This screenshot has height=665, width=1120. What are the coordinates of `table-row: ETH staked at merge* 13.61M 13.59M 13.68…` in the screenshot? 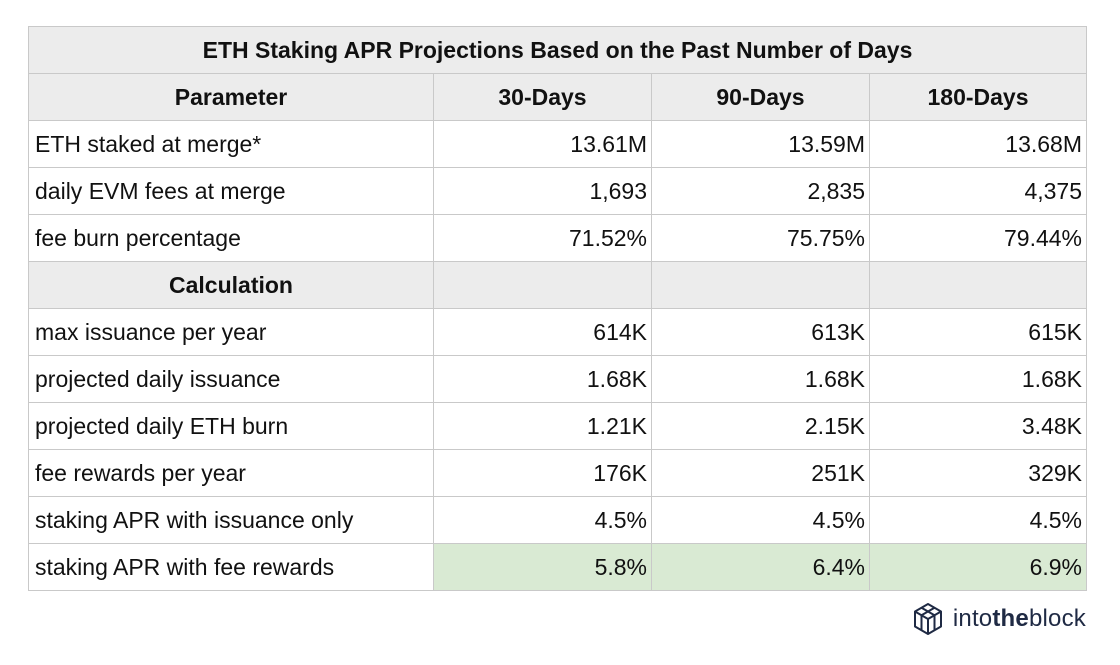 It's located at (557, 144).